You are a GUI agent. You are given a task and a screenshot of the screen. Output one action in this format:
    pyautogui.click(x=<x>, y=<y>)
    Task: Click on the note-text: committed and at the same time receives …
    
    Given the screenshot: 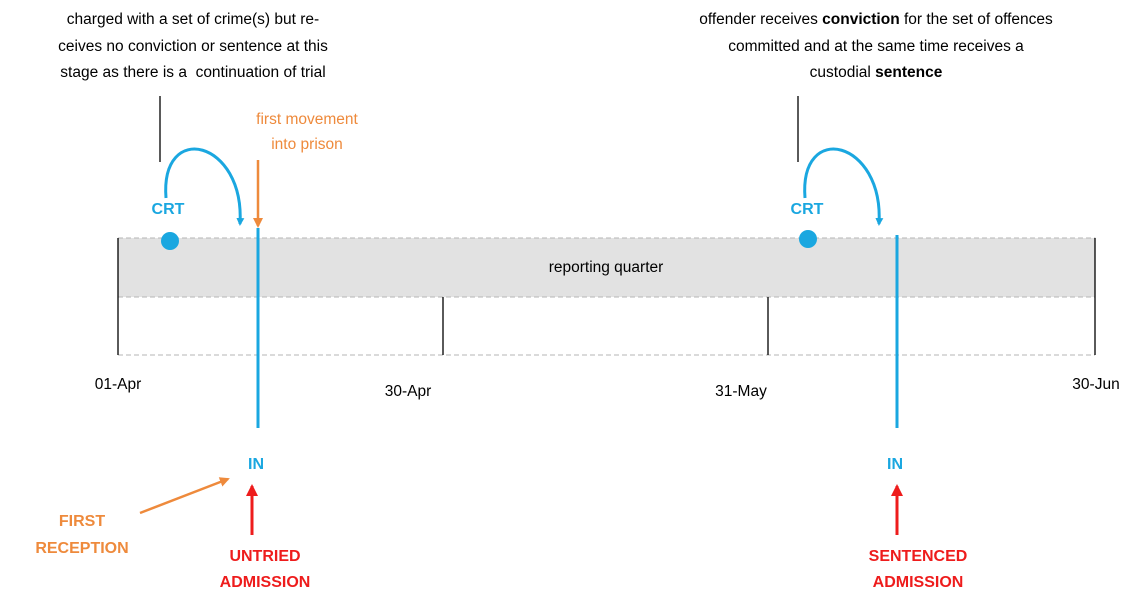 What is the action you would take?
    pyautogui.click(x=876, y=46)
    